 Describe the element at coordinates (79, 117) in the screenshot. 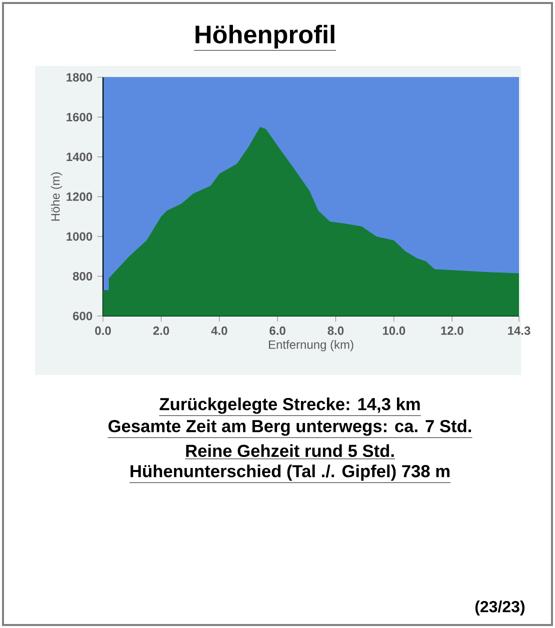

I see `y-tick-label: 1600` at that location.